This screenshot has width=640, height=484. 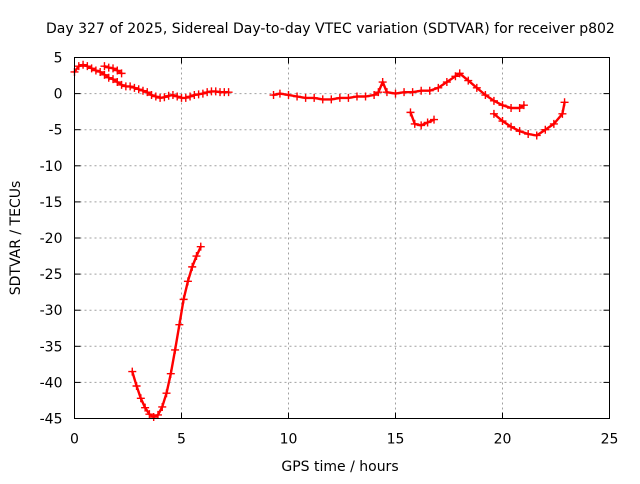 I want to click on y-tick-label: -15, so click(x=51, y=203).